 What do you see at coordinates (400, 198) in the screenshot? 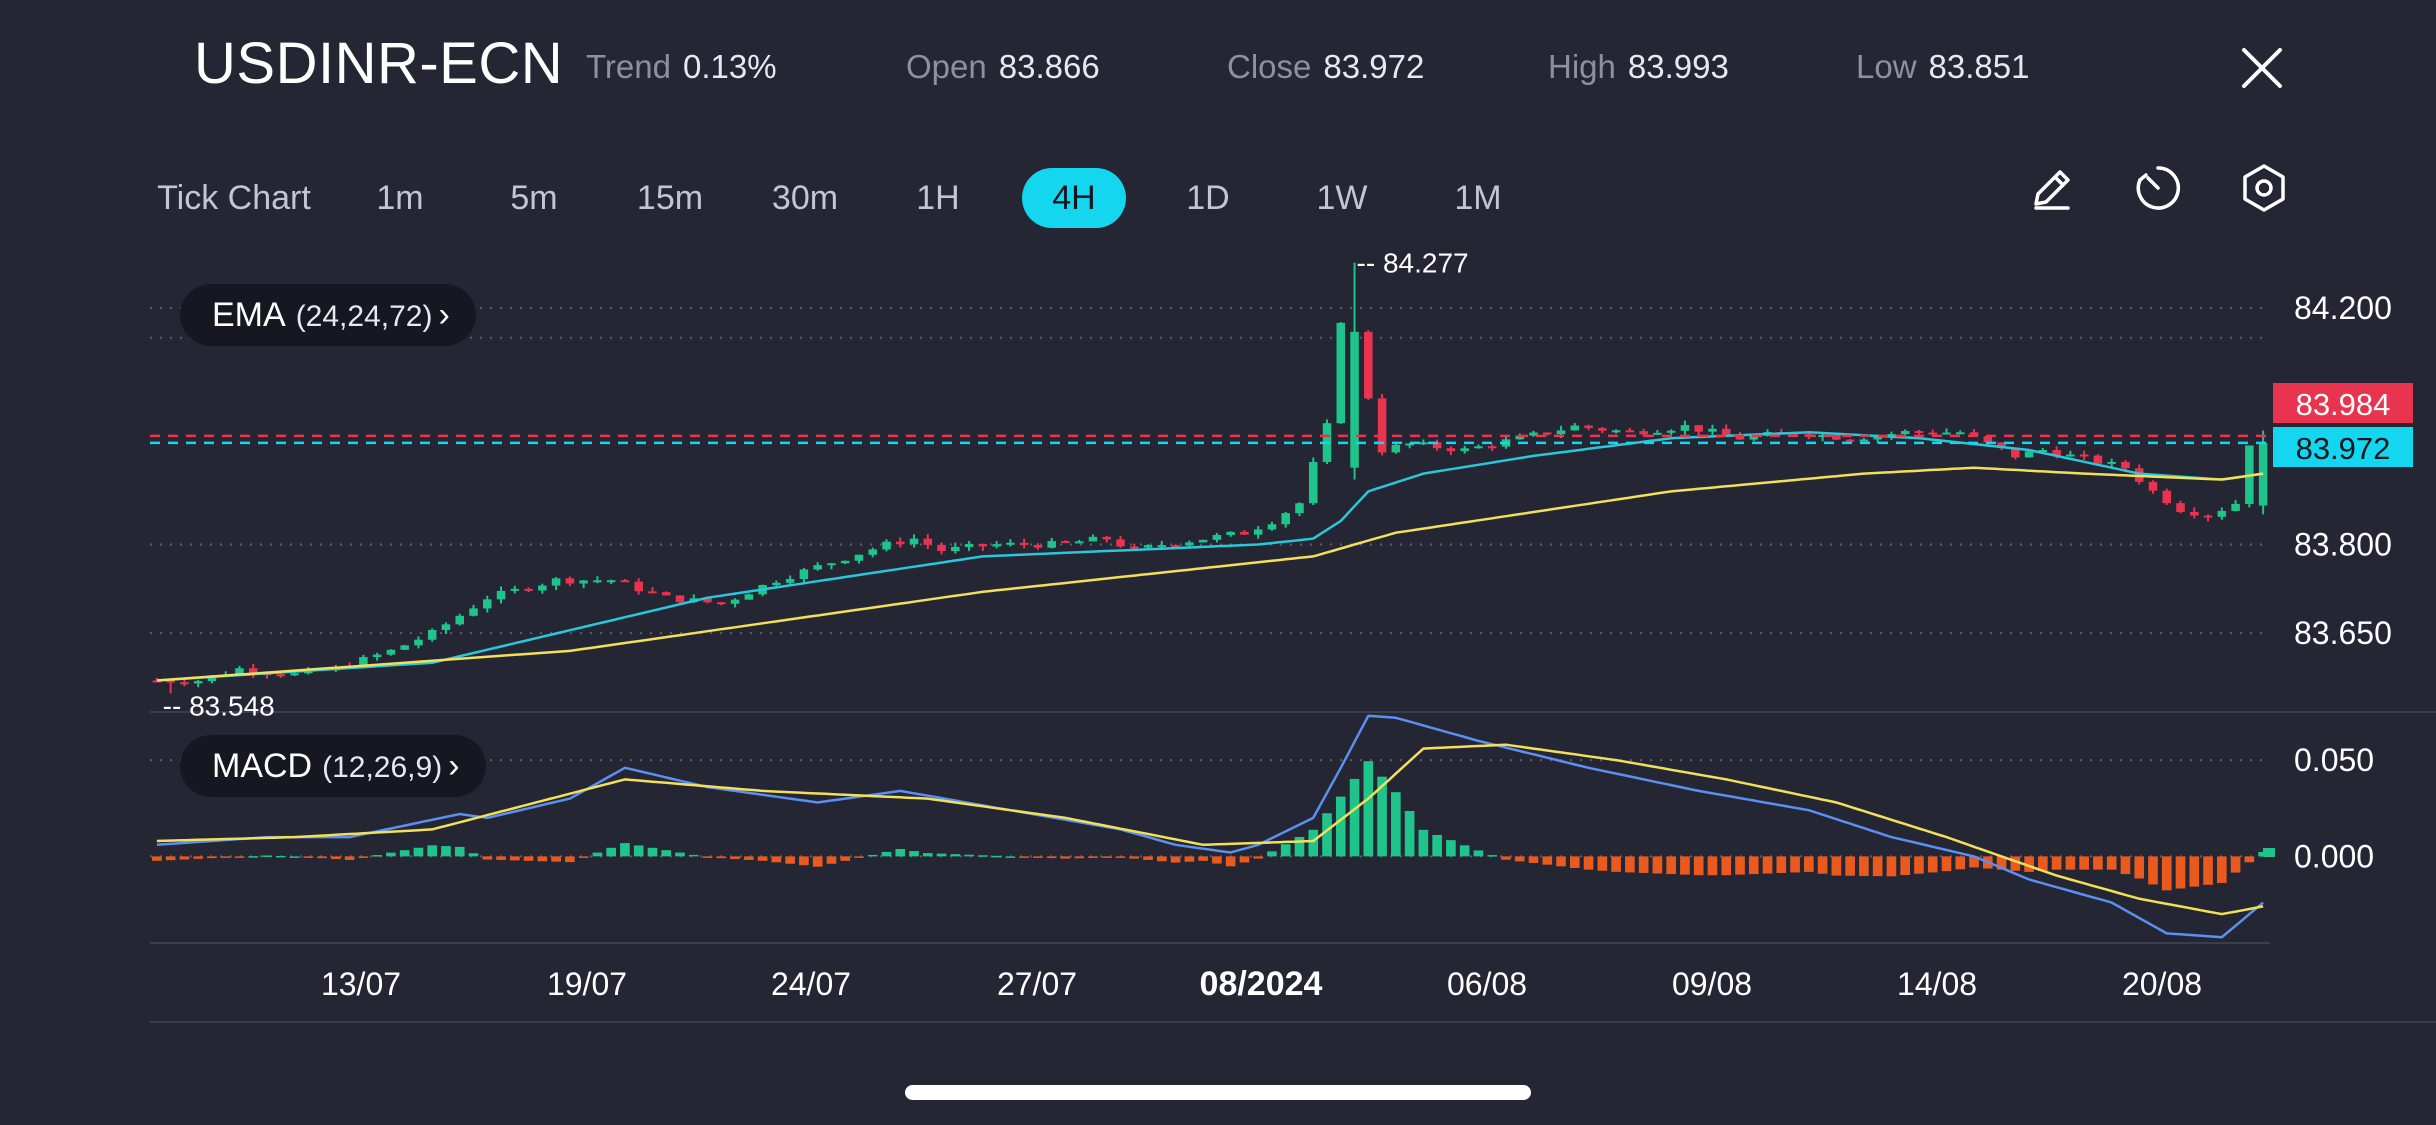
I see `timeframe-1m: 1m` at bounding box center [400, 198].